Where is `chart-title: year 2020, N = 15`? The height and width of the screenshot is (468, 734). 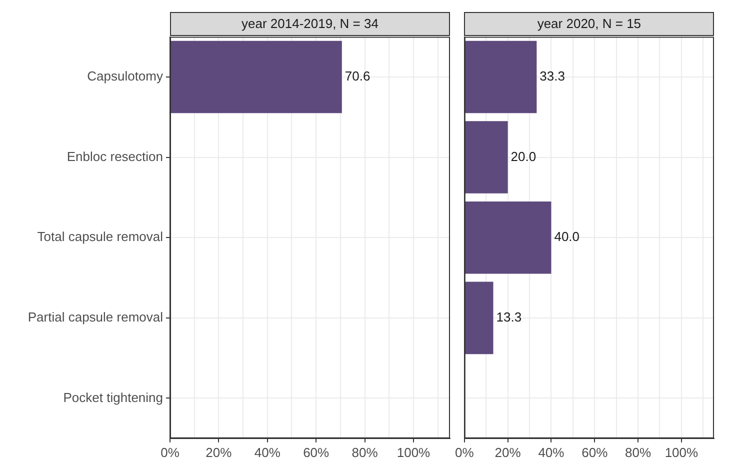
chart-title: year 2020, N = 15 is located at coordinates (589, 24).